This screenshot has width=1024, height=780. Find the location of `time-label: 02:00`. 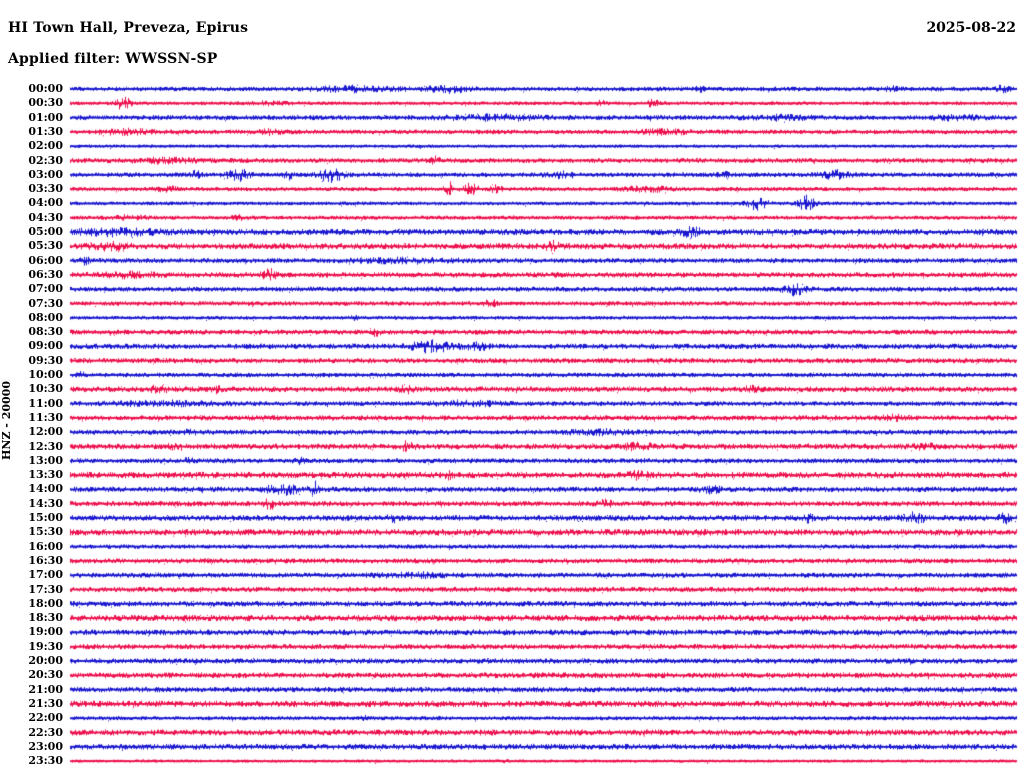

time-label: 02:00 is located at coordinates (45, 146).